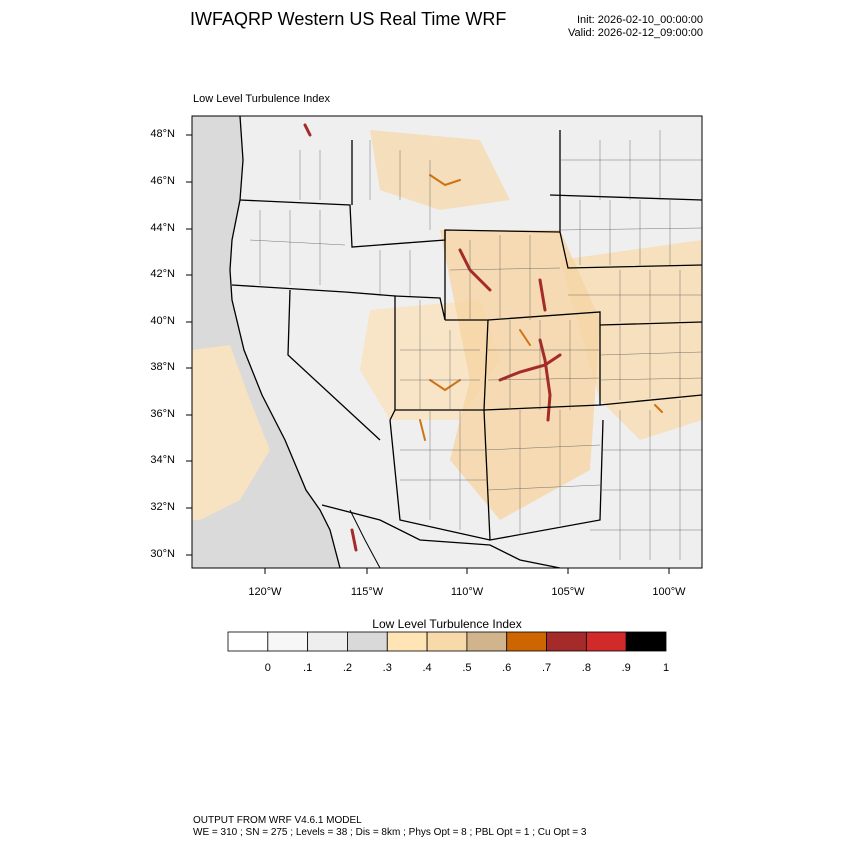 The width and height of the screenshot is (850, 850). What do you see at coordinates (308, 668) in the screenshot?
I see `colorbar-label-1: .1` at bounding box center [308, 668].